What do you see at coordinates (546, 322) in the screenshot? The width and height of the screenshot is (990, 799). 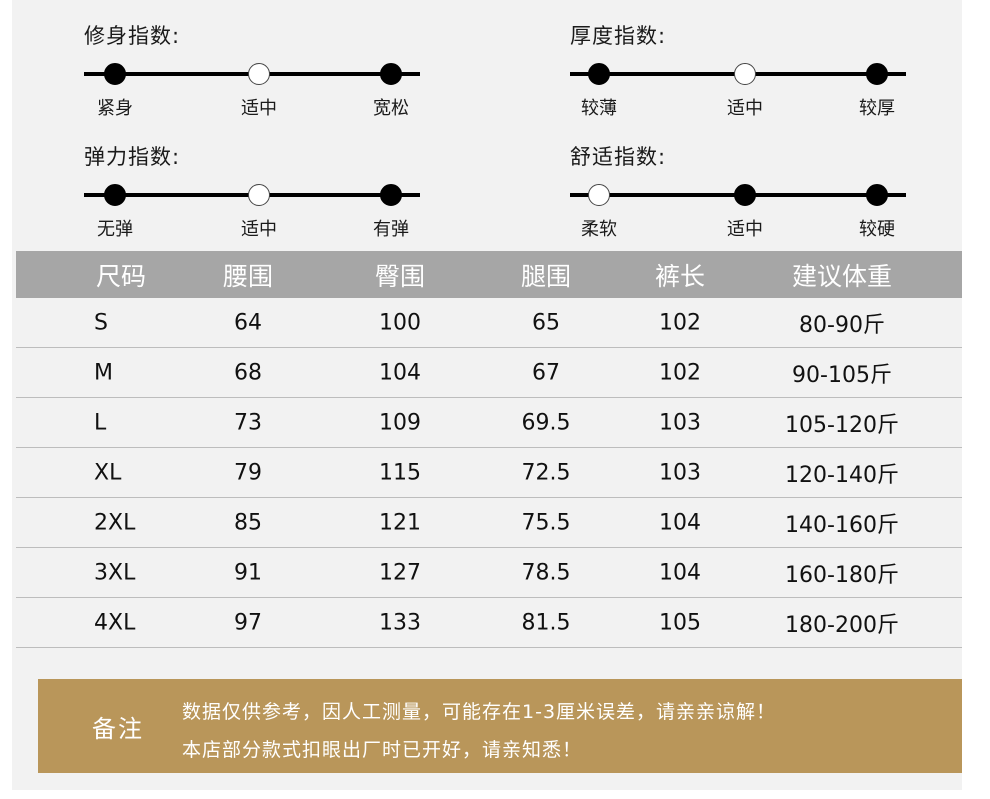 I see `table-cell: 65` at bounding box center [546, 322].